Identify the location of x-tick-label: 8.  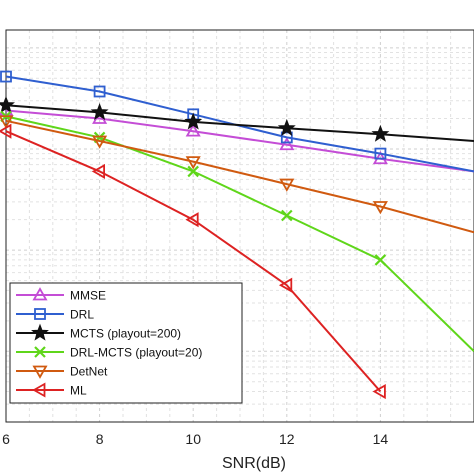
(100, 439).